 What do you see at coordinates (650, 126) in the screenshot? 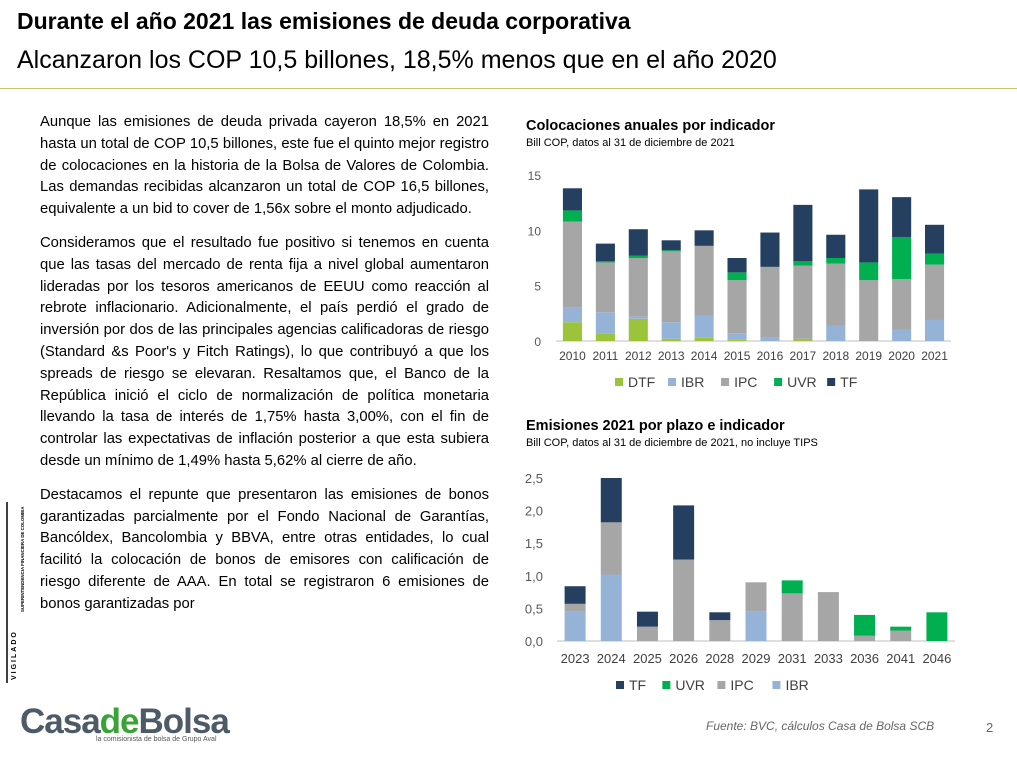
I see `chart1-title: Colocaciones anuales por indicador` at bounding box center [650, 126].